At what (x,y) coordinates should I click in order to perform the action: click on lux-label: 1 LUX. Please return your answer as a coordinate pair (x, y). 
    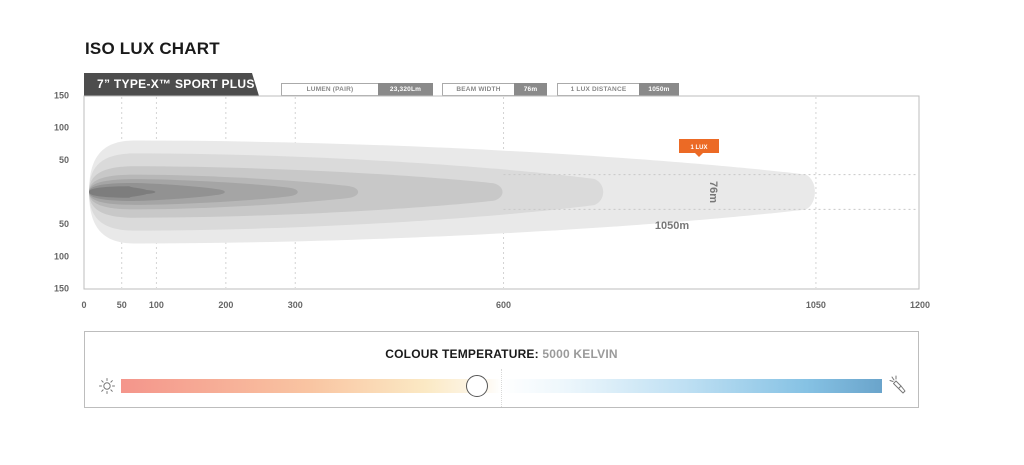
    Looking at the image, I should click on (698, 148).